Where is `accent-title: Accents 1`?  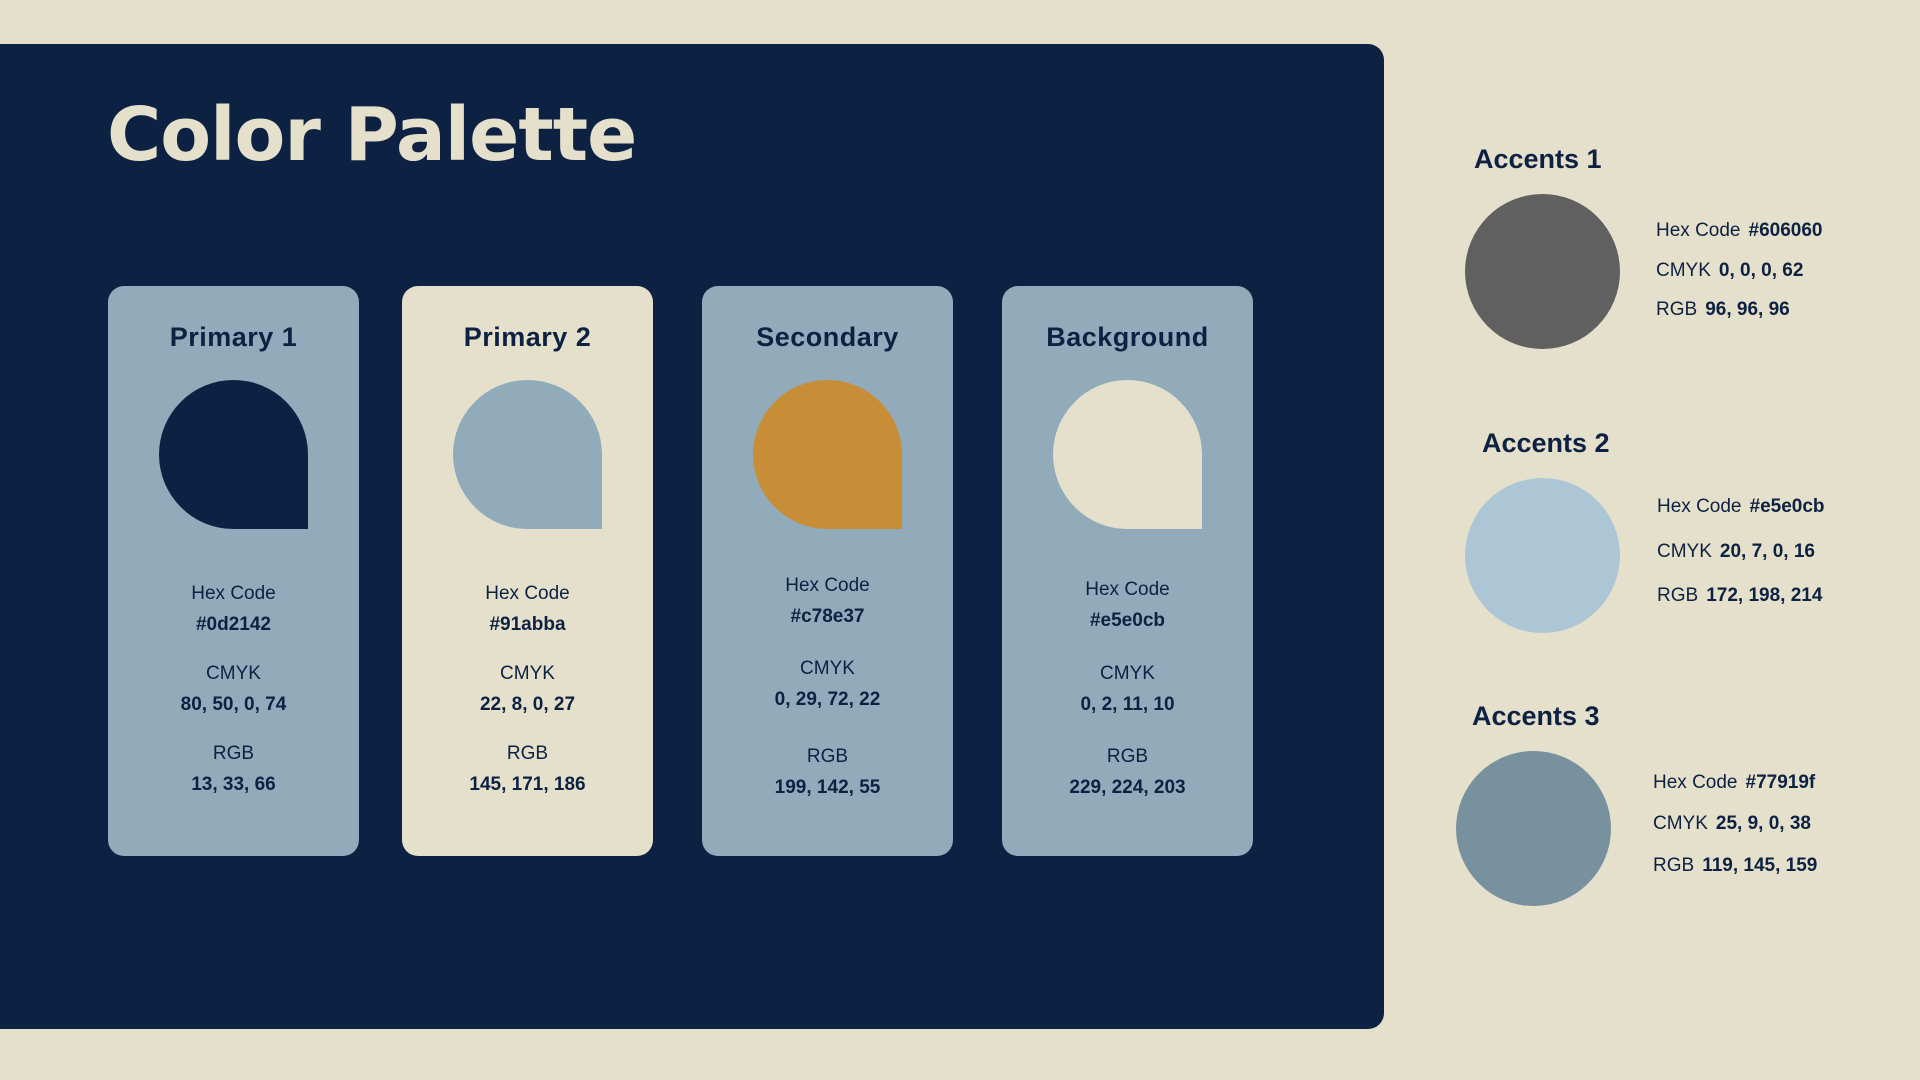
accent-title: Accents 1 is located at coordinates (1538, 159).